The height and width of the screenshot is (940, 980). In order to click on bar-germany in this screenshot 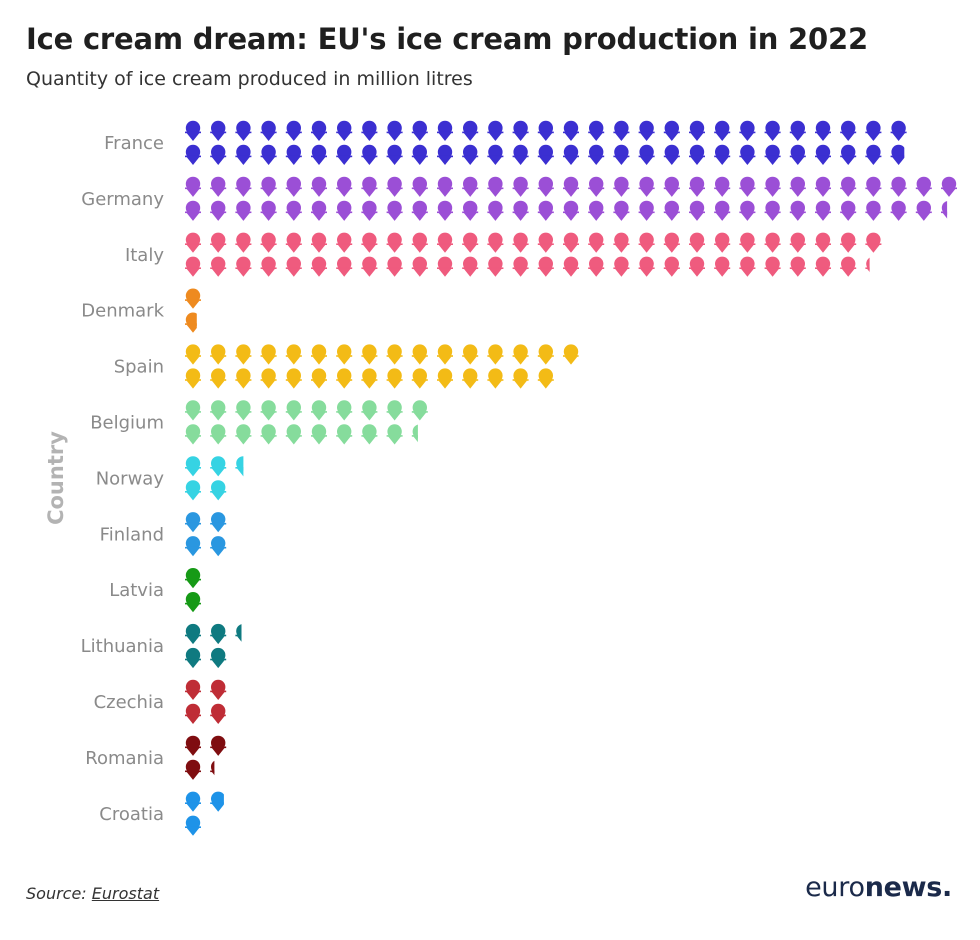, I will do `click(571, 198)`.